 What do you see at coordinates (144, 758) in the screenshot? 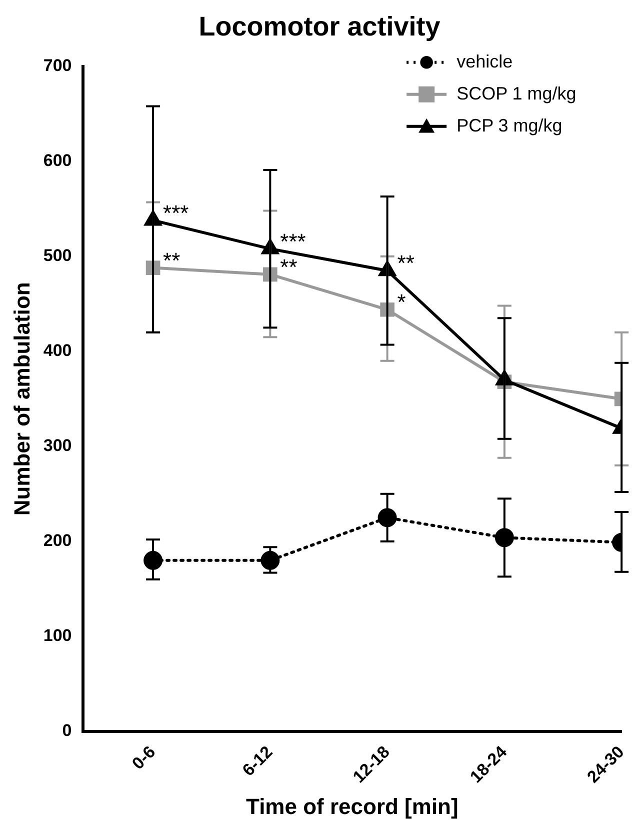
I see `x-tick-label: 0-6` at bounding box center [144, 758].